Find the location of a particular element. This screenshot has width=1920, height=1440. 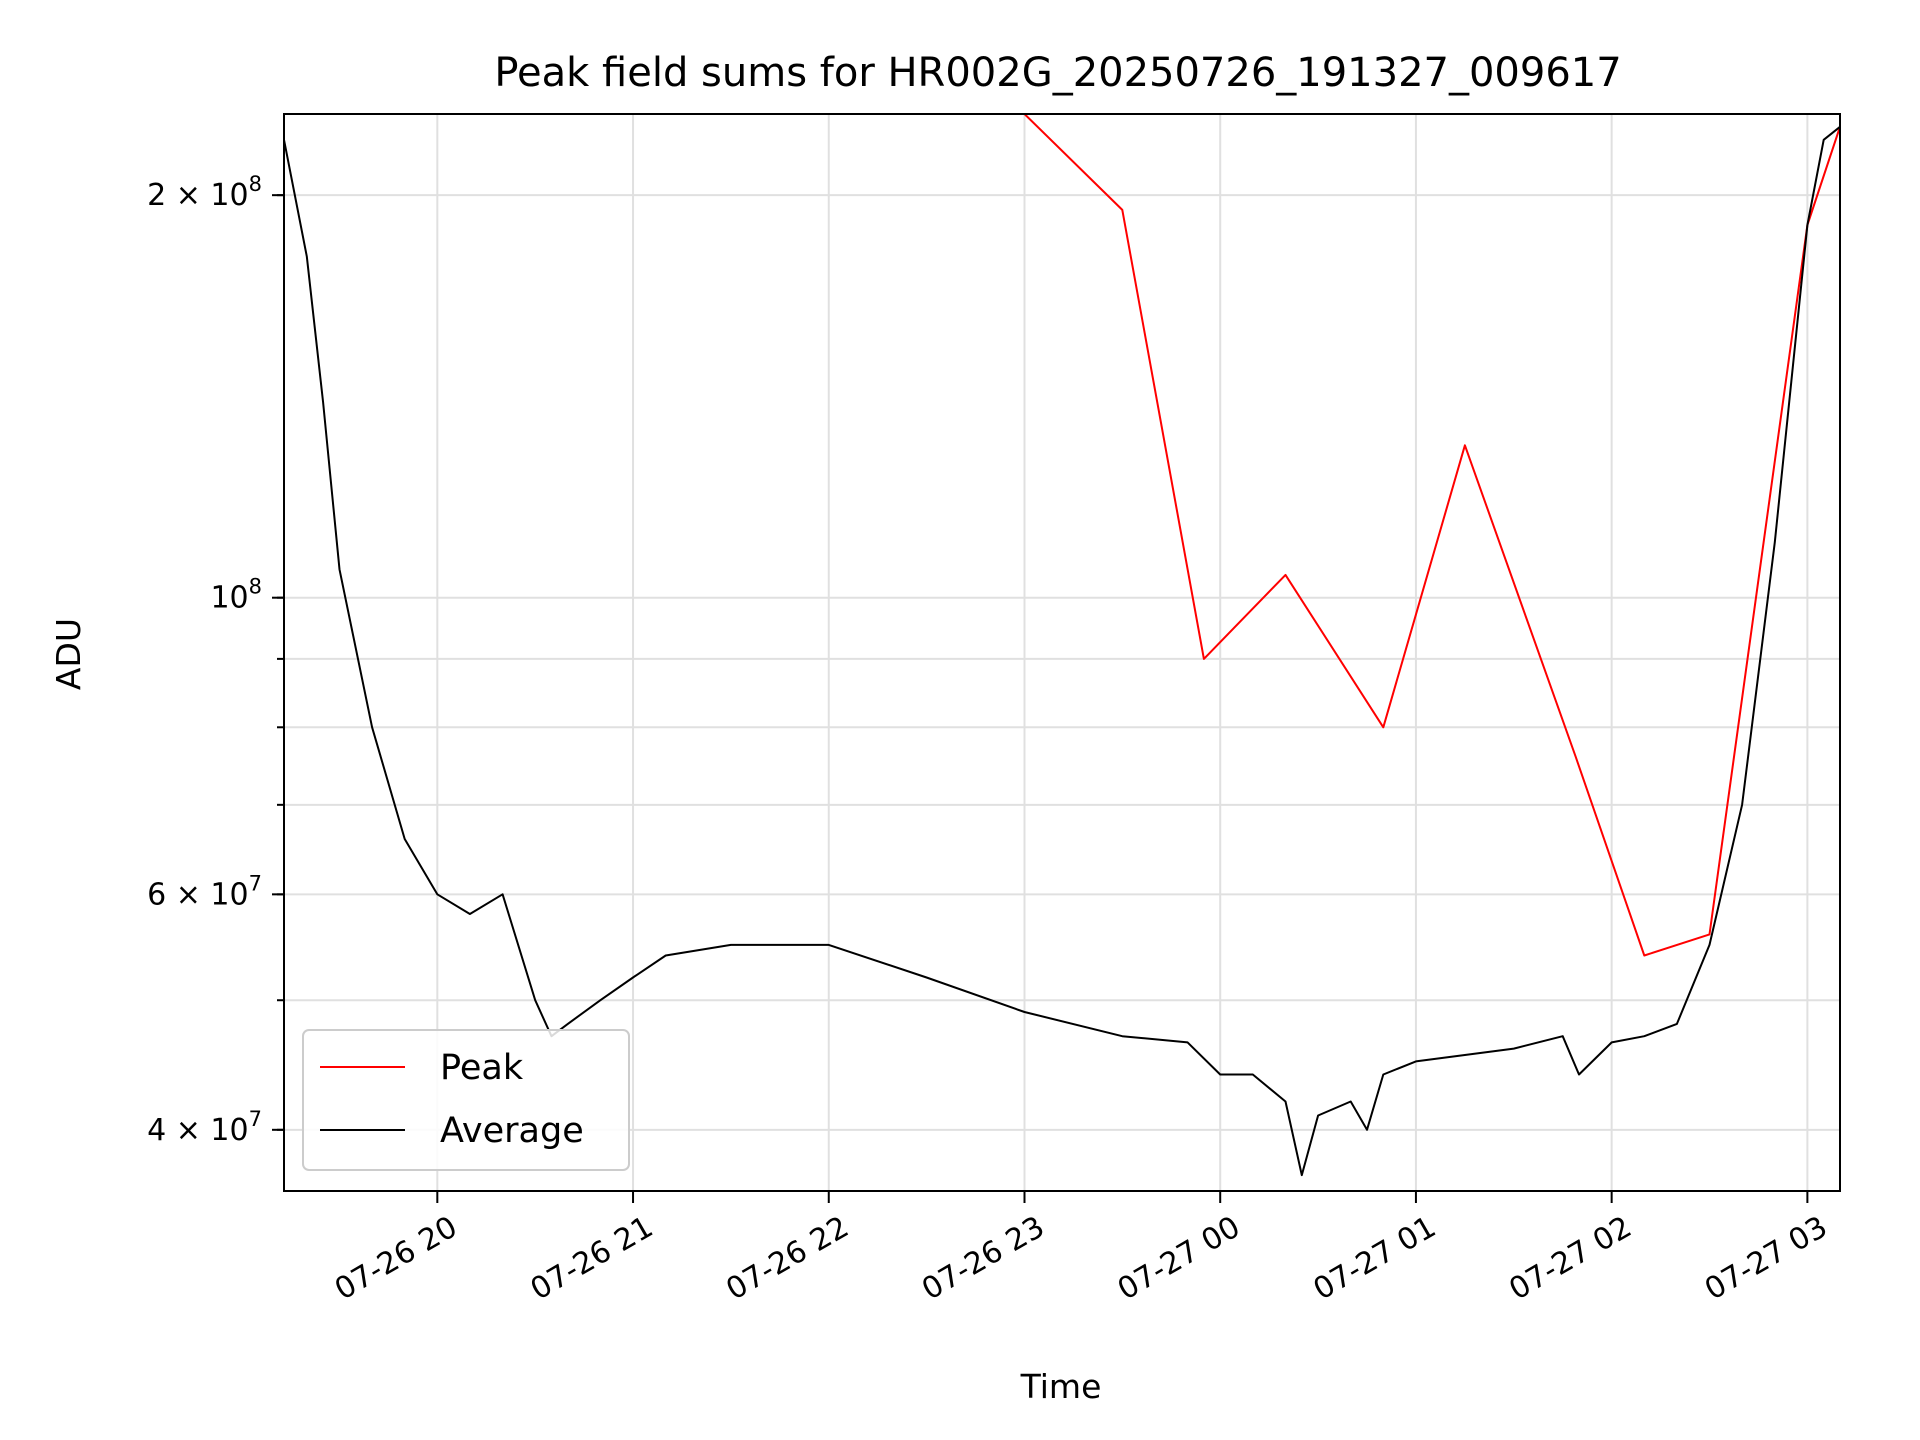

legend-label-peak: Peak is located at coordinates (482, 1068).